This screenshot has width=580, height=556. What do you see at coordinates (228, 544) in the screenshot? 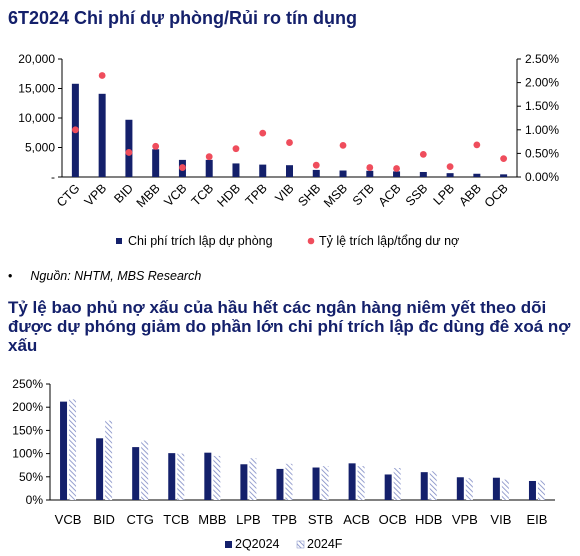
I see `legend-marker-2q2024` at bounding box center [228, 544].